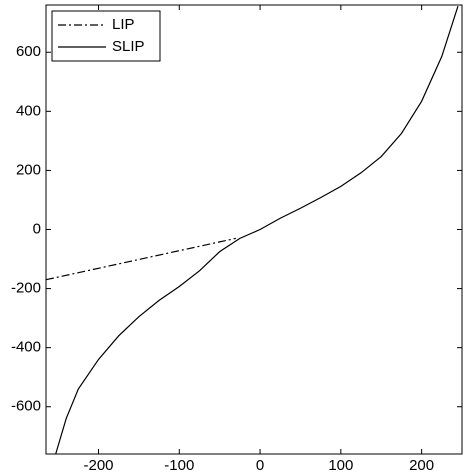  I want to click on y-tick-label: 400, so click(28, 110).